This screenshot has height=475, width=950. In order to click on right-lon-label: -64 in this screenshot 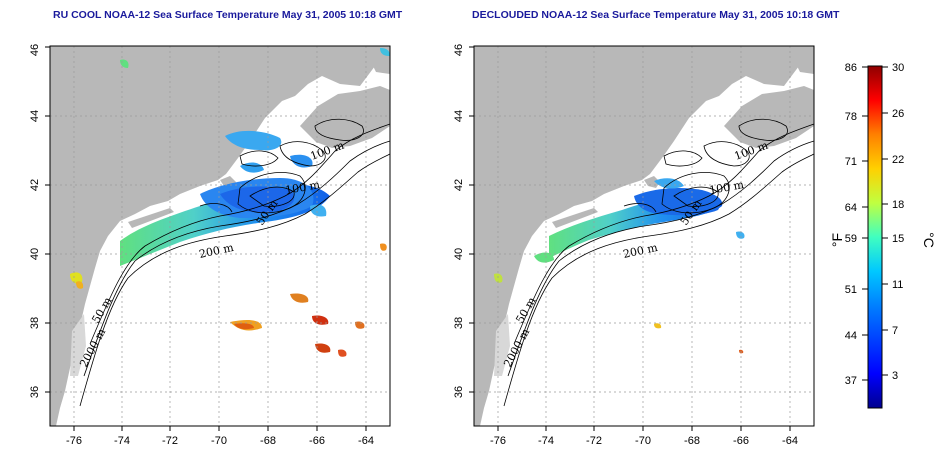, I will do `click(790, 441)`.